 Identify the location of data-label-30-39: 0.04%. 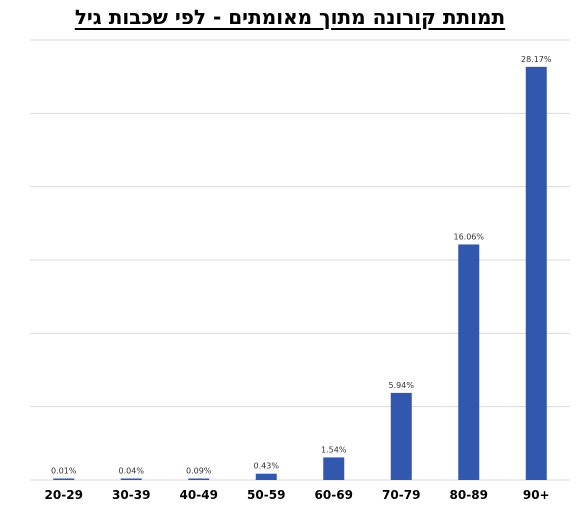
(132, 471).